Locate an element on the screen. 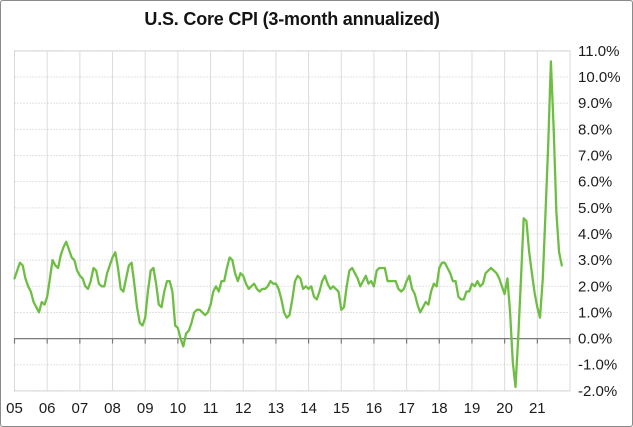 This screenshot has width=633, height=427. y-tick-label: 0.0% is located at coordinates (595, 339).